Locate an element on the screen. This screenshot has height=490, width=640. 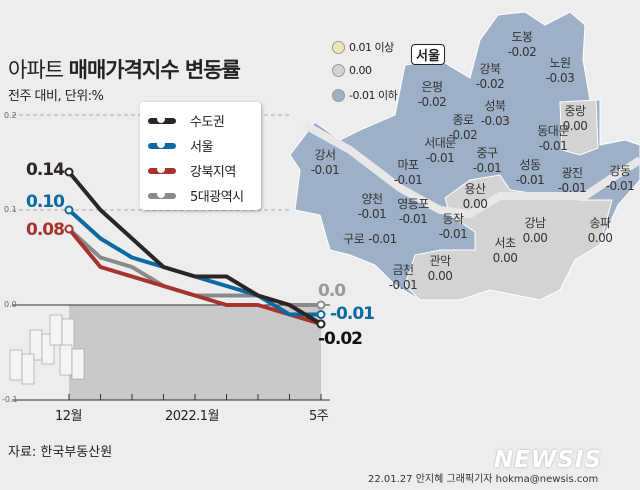
legend-label: 5대광역시 is located at coordinates (217, 197).